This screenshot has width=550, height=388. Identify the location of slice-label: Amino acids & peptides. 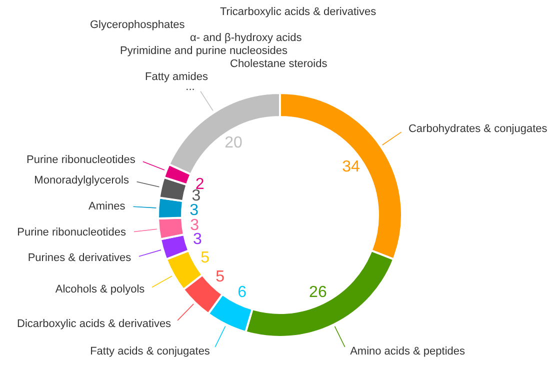
(408, 351).